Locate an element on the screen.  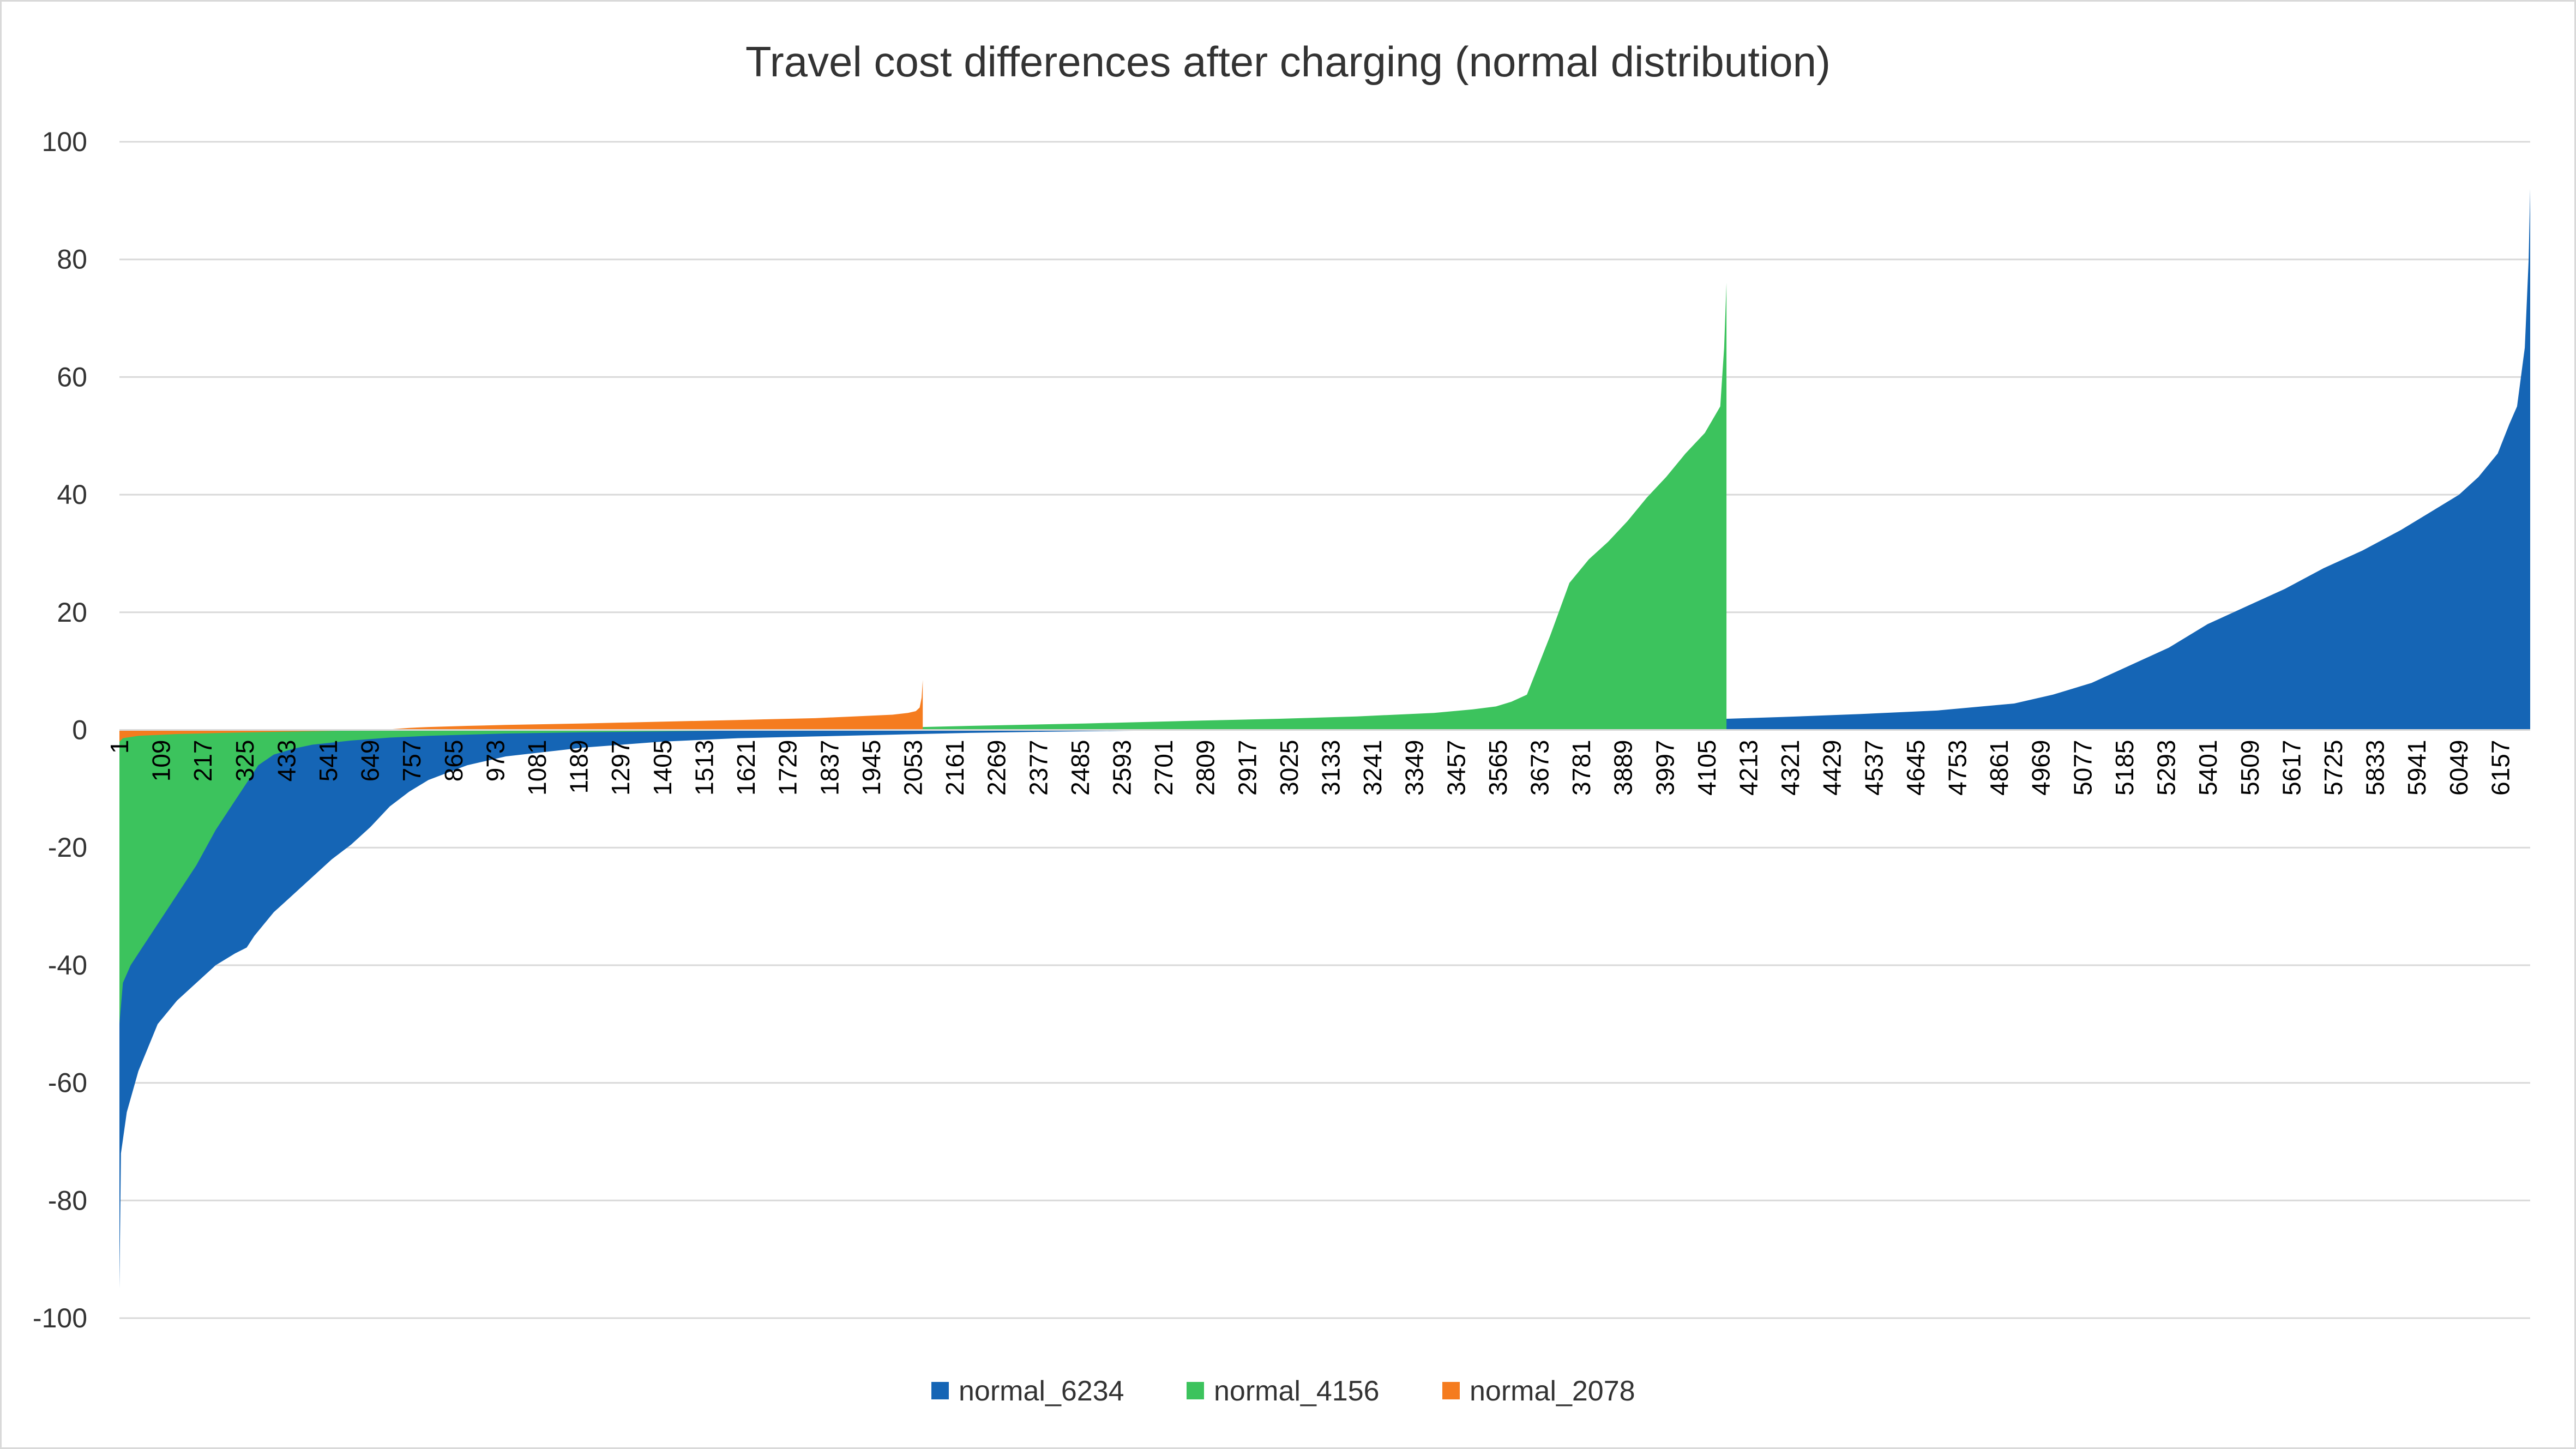
x-tick-label: 5185 is located at coordinates (2124, 768).